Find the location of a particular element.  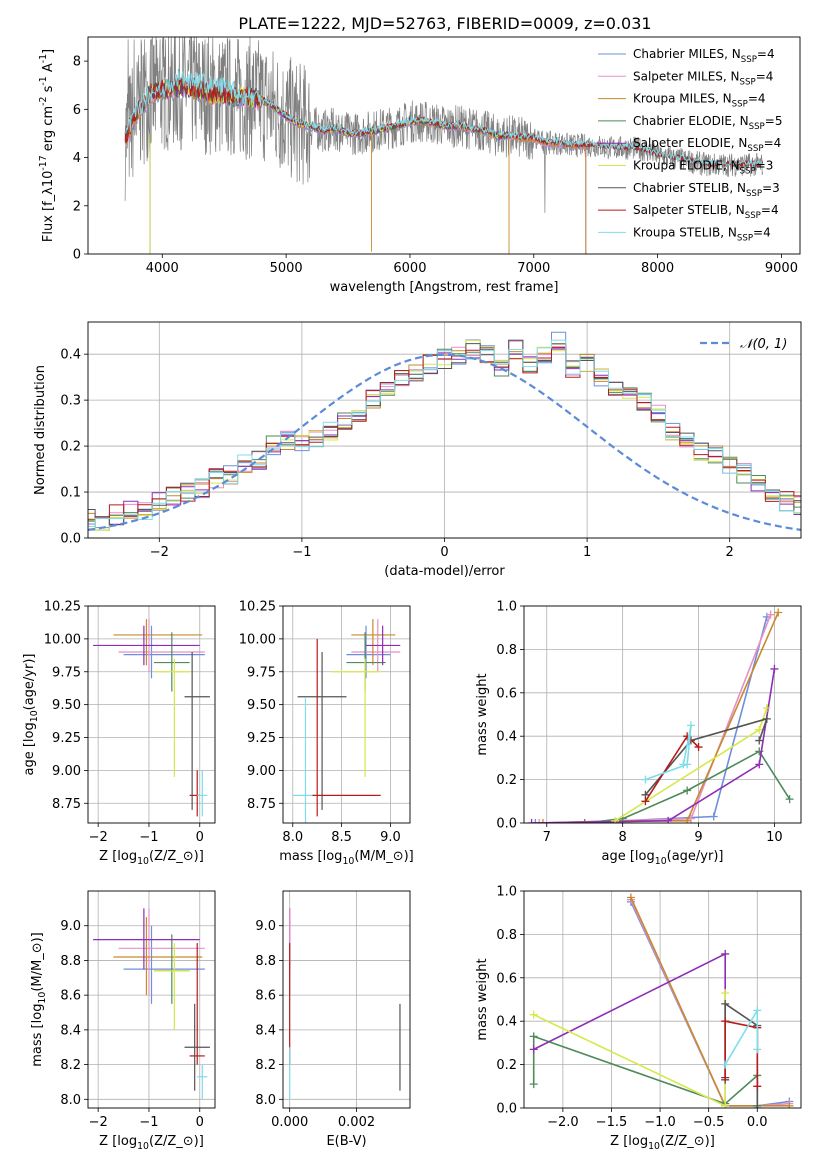

y-tick-label: 8 is located at coordinates (77, 62).